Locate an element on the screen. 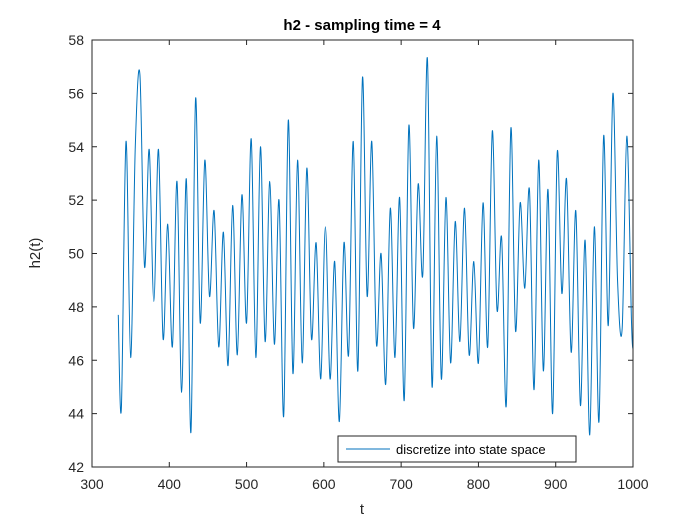 The height and width of the screenshot is (525, 700). y-tick-label: 44 is located at coordinates (76, 414).